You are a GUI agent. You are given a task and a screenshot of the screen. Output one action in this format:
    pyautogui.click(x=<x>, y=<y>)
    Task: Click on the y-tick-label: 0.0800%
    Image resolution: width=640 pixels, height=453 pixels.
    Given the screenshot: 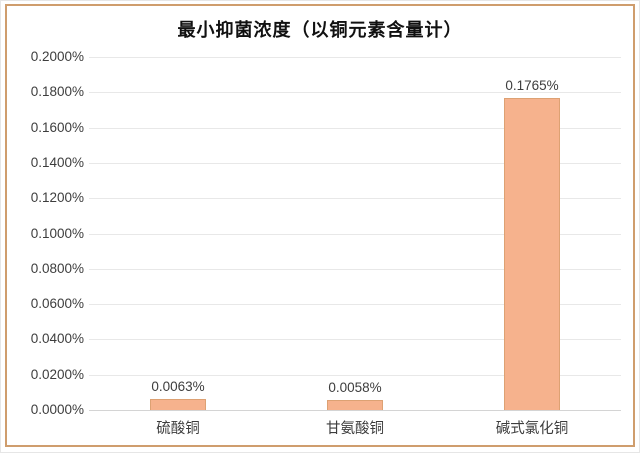 What is the action you would take?
    pyautogui.click(x=57, y=268)
    